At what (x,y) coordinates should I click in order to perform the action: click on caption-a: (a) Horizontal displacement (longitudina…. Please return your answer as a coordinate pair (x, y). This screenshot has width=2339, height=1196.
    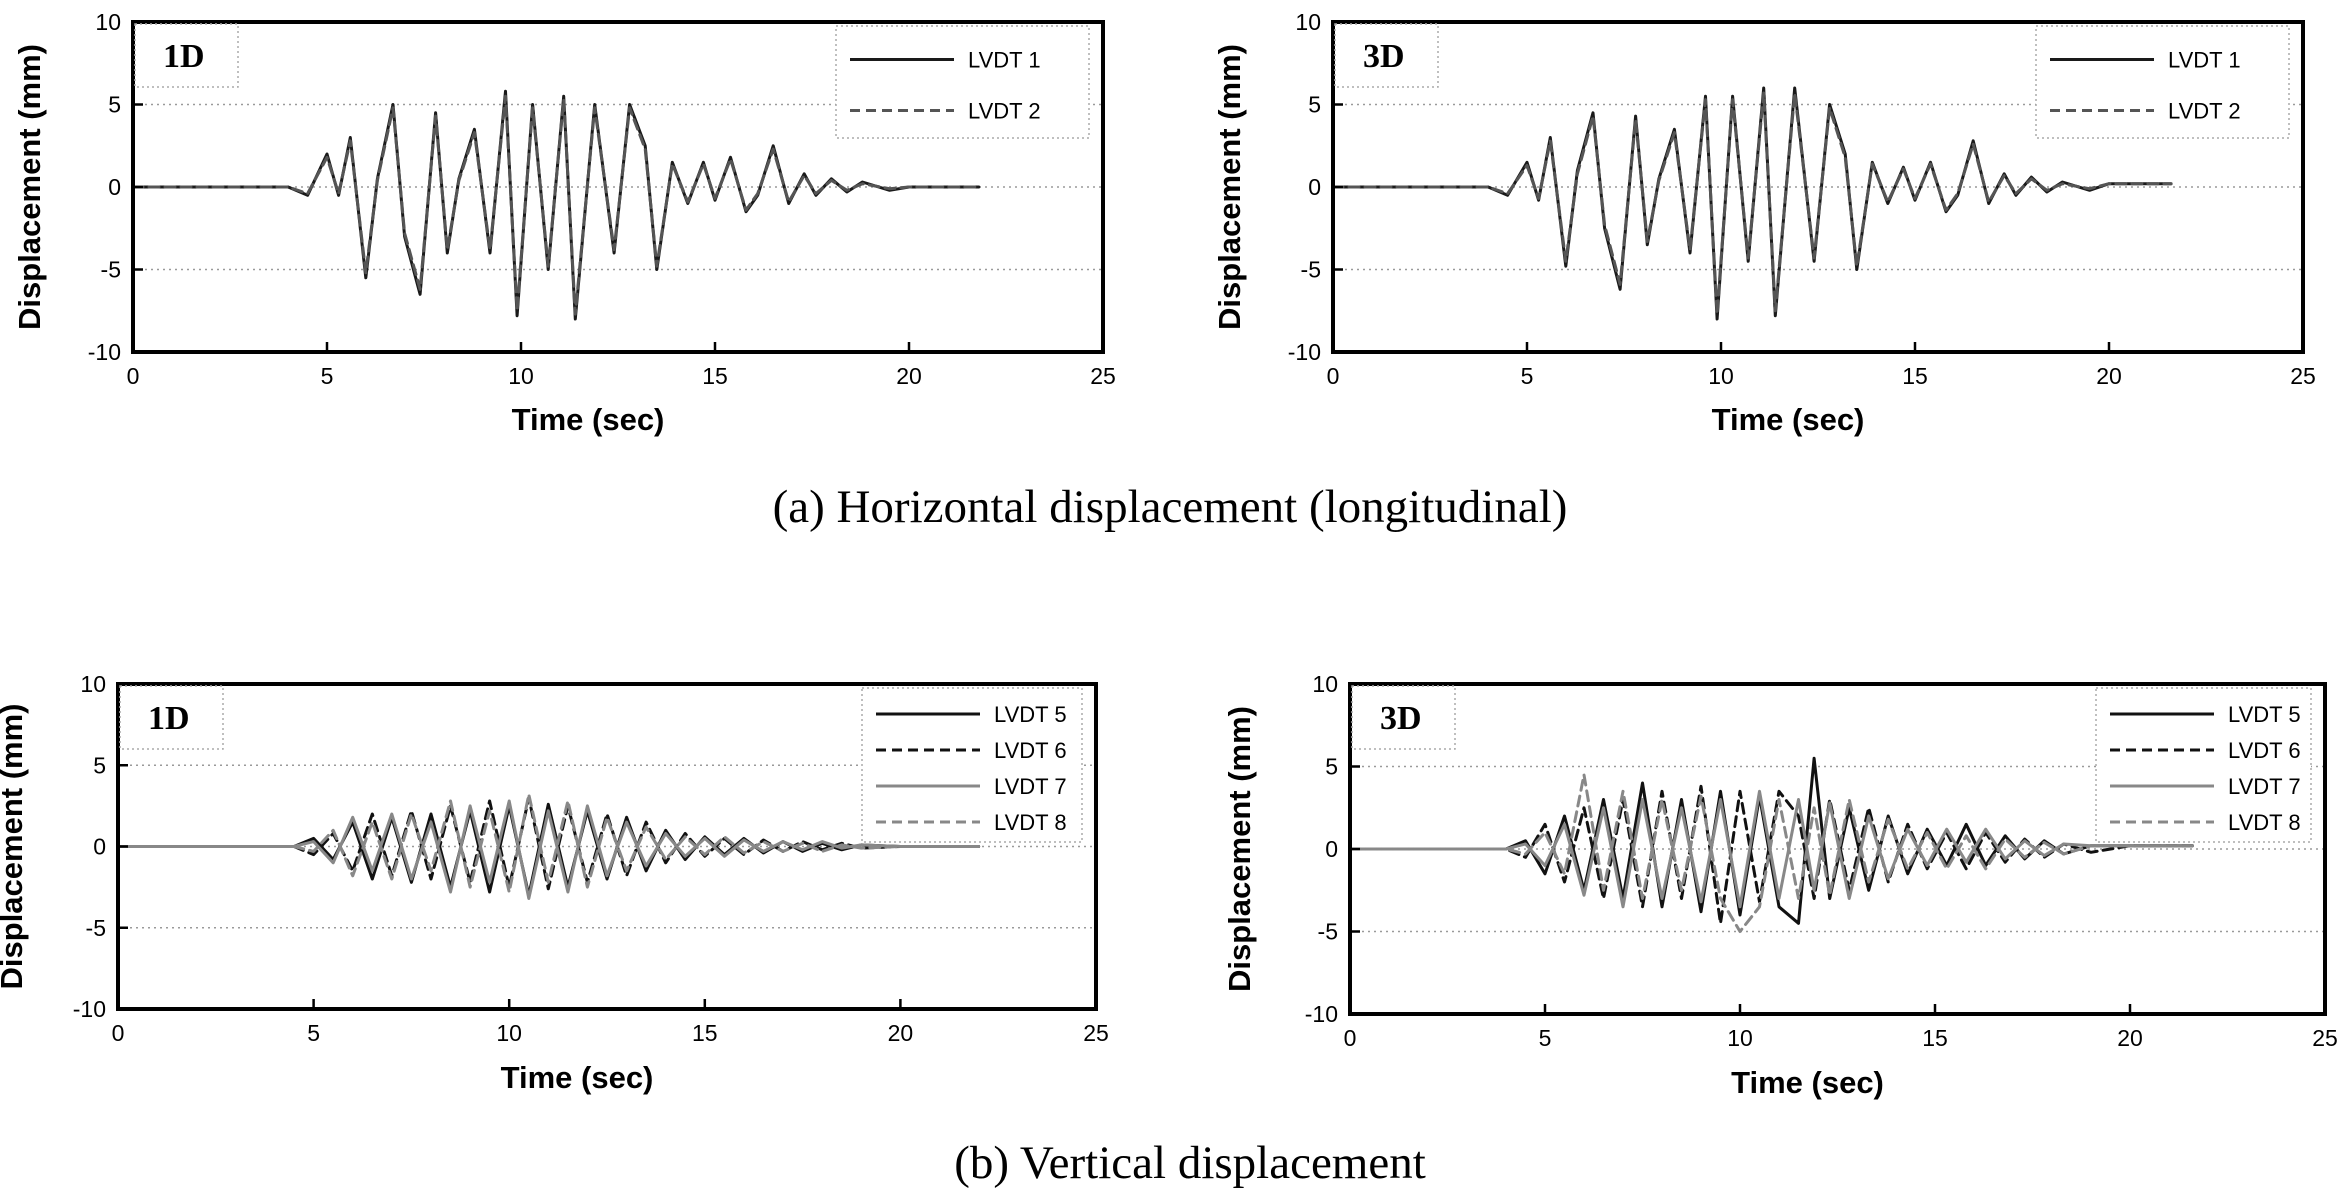
    Looking at the image, I should click on (1170, 507).